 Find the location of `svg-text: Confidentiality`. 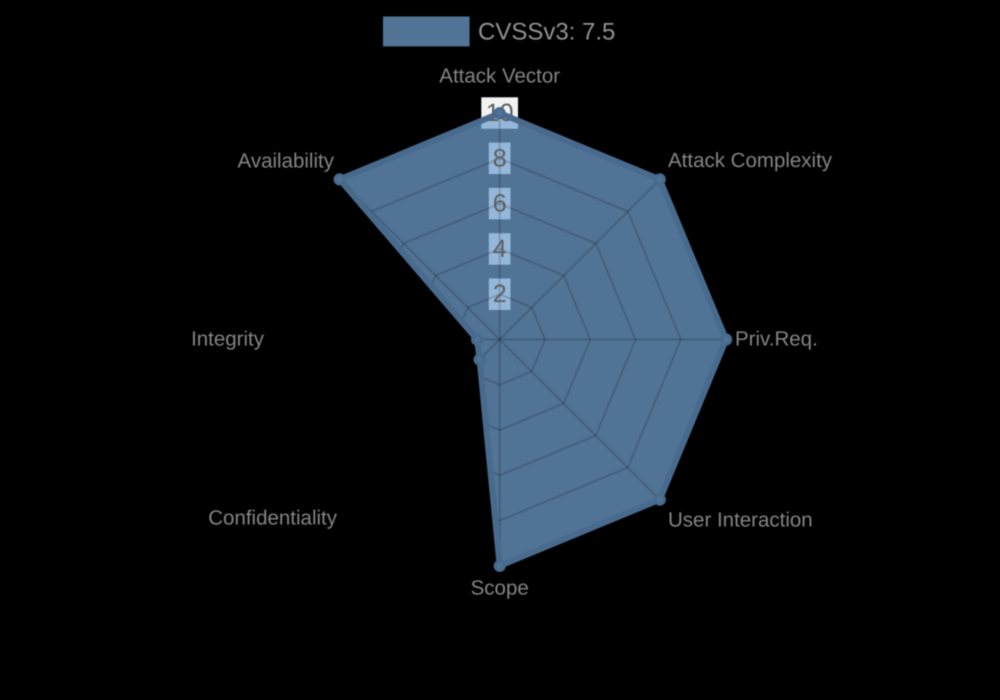

svg-text: Confidentiality is located at coordinates (273, 518).